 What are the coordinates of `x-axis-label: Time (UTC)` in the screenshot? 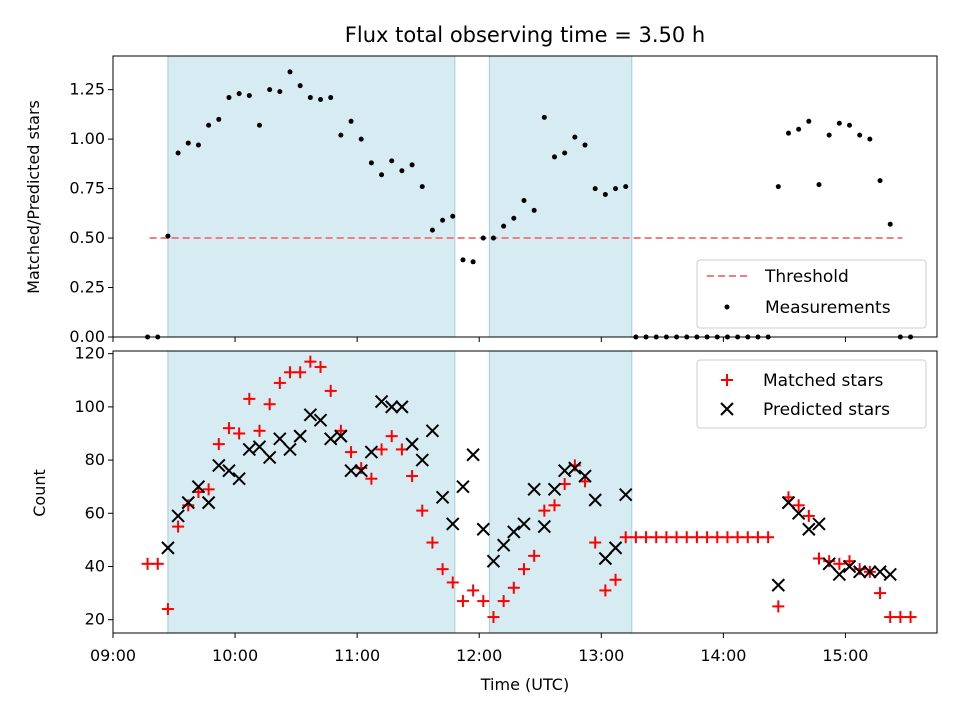 It's located at (524, 684).